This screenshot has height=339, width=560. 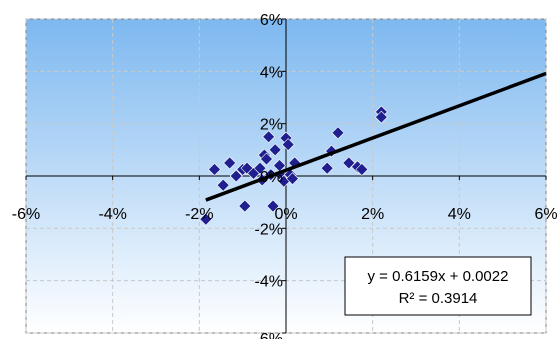 What do you see at coordinates (545, 214) in the screenshot?
I see `x-tick-label: 6%` at bounding box center [545, 214].